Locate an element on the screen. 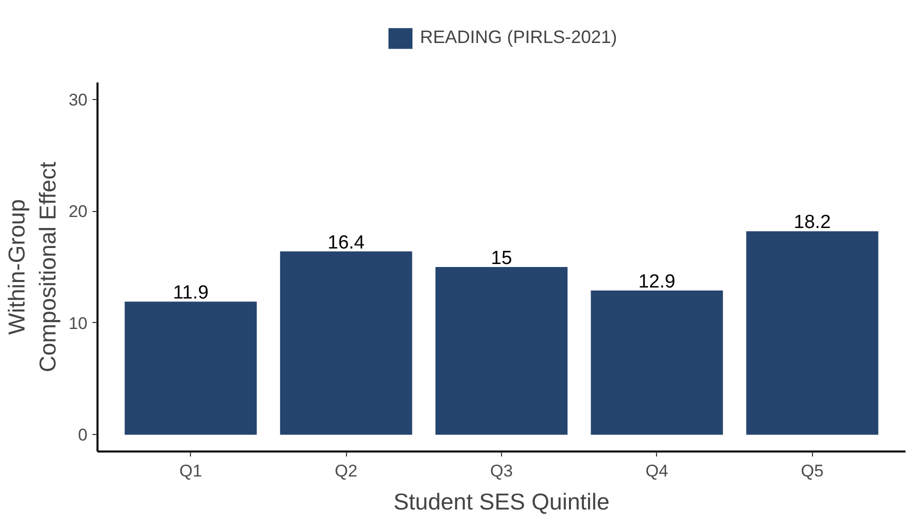 The height and width of the screenshot is (517, 924). y-tick-label: 10 is located at coordinates (78, 323).